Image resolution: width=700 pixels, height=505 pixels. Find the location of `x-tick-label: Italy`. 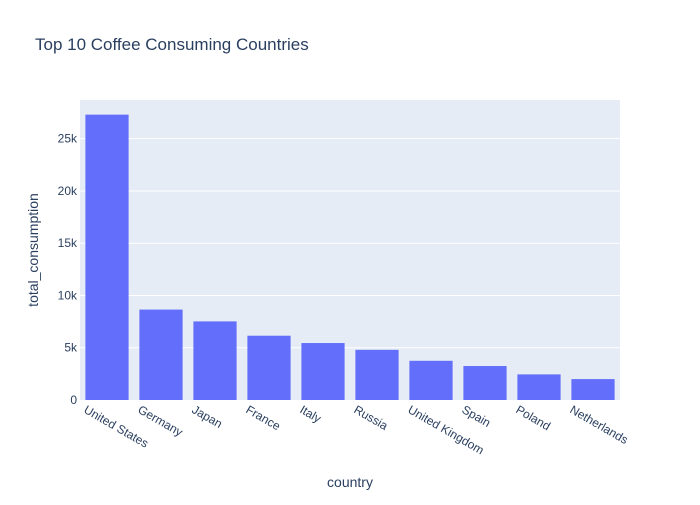

x-tick-label: Italy is located at coordinates (311, 413).